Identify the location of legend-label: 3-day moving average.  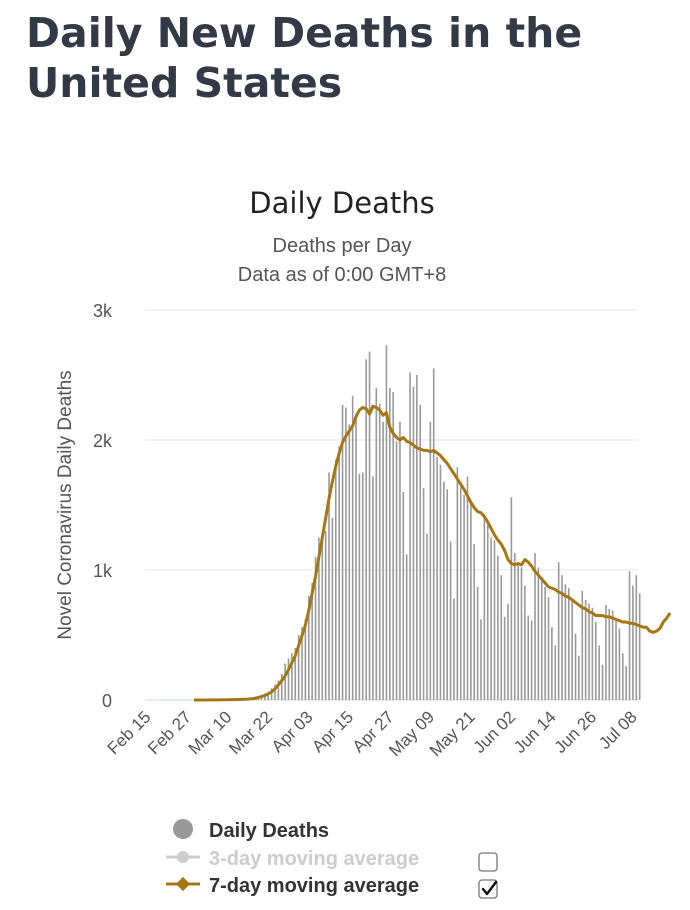
(314, 859).